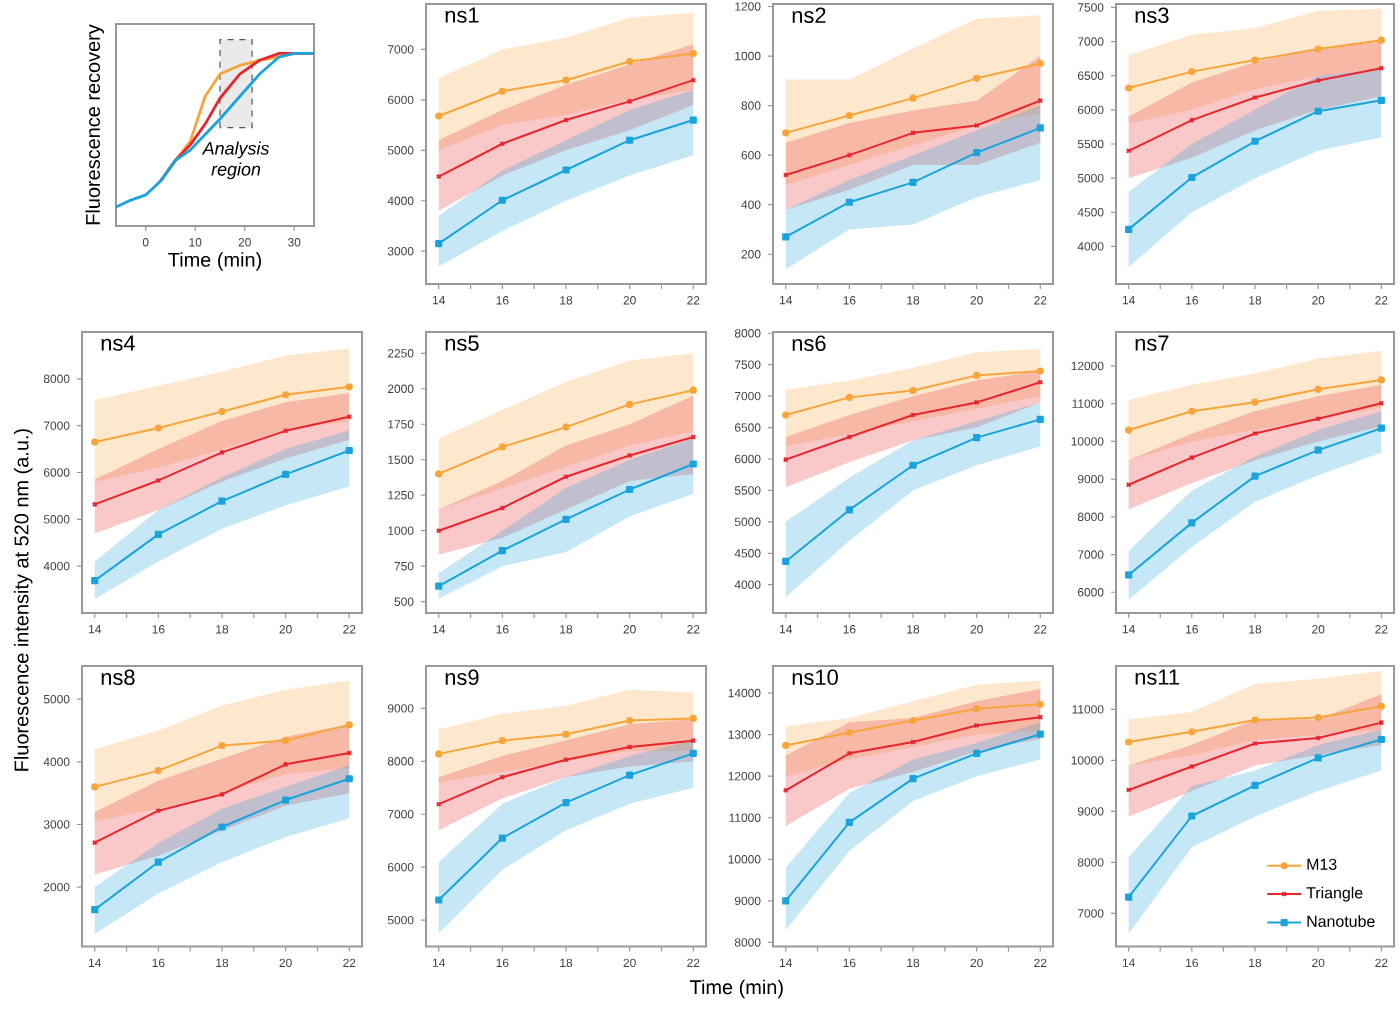 The image size is (1400, 1016). Describe the element at coordinates (815, 677) in the screenshot. I see `chart-title: ns10` at that location.